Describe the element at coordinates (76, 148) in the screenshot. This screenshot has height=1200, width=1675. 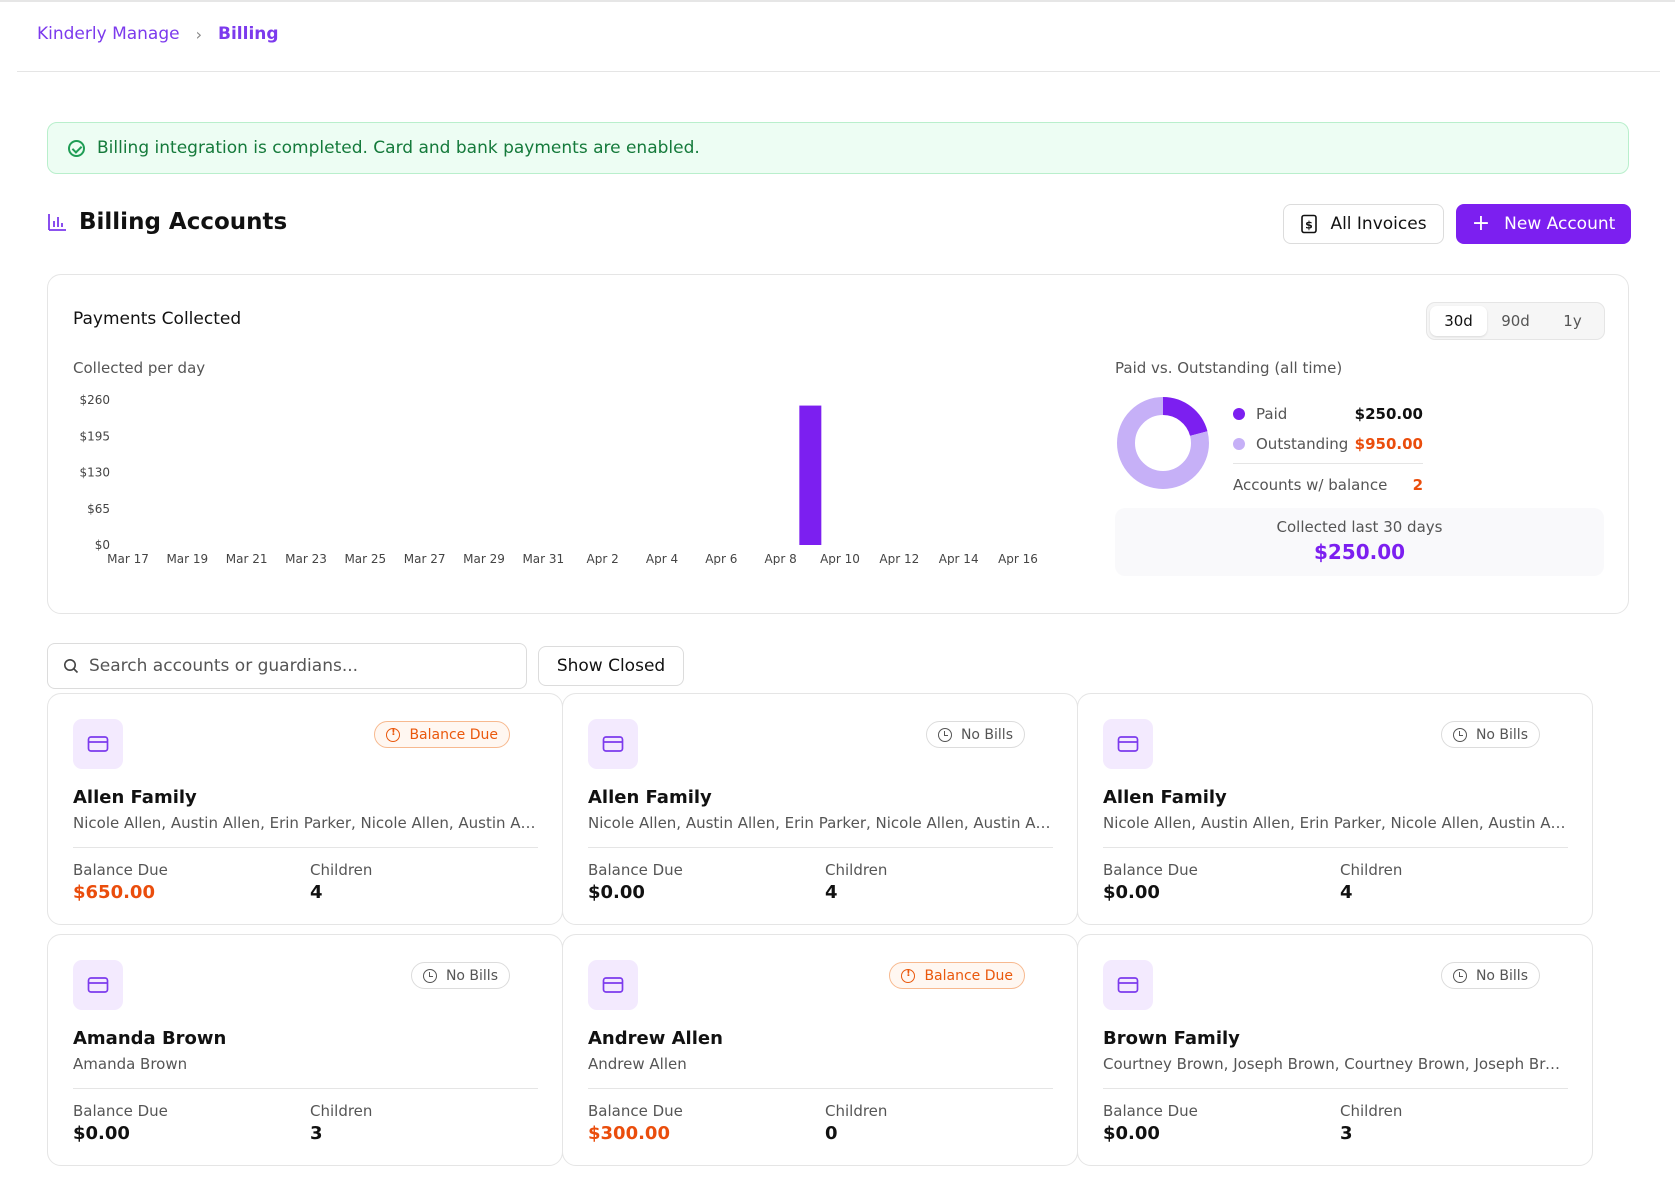
I see `check-circle-icon` at that location.